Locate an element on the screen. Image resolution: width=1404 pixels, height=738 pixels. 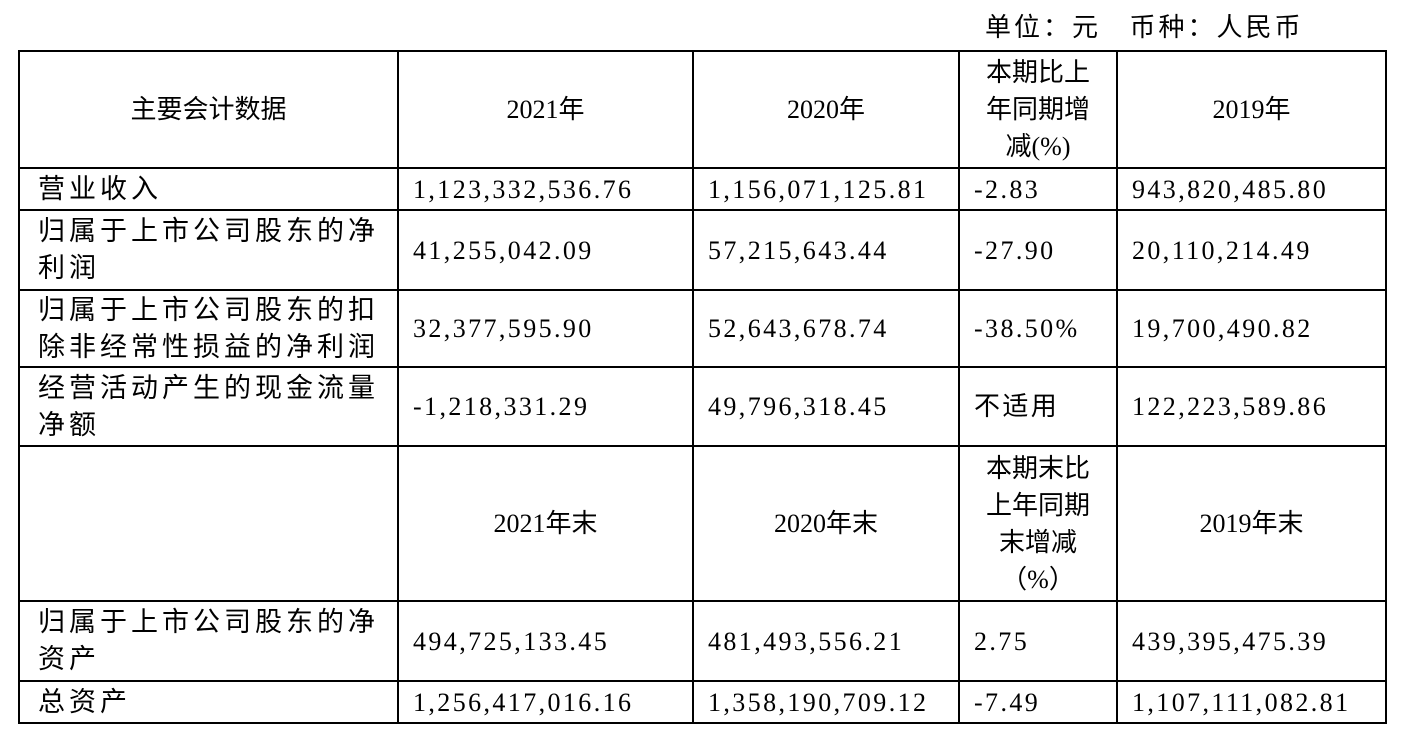
table-cell: 2019年末 is located at coordinates (1251, 523).